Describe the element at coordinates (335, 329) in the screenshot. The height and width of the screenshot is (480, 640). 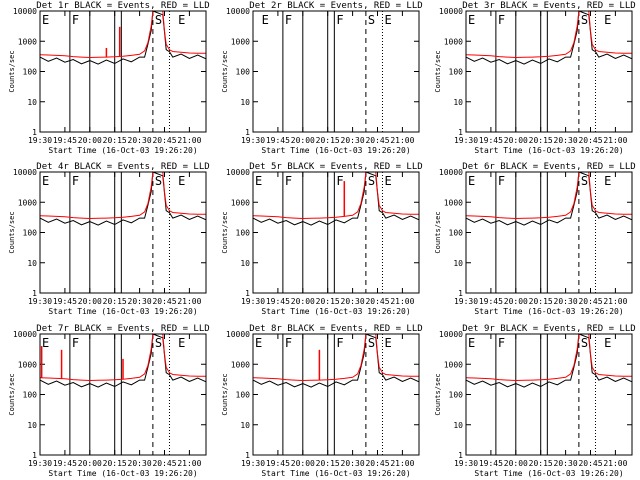
I see `panel-title: Det 8r BLACK = Events, RED = LLD` at that location.